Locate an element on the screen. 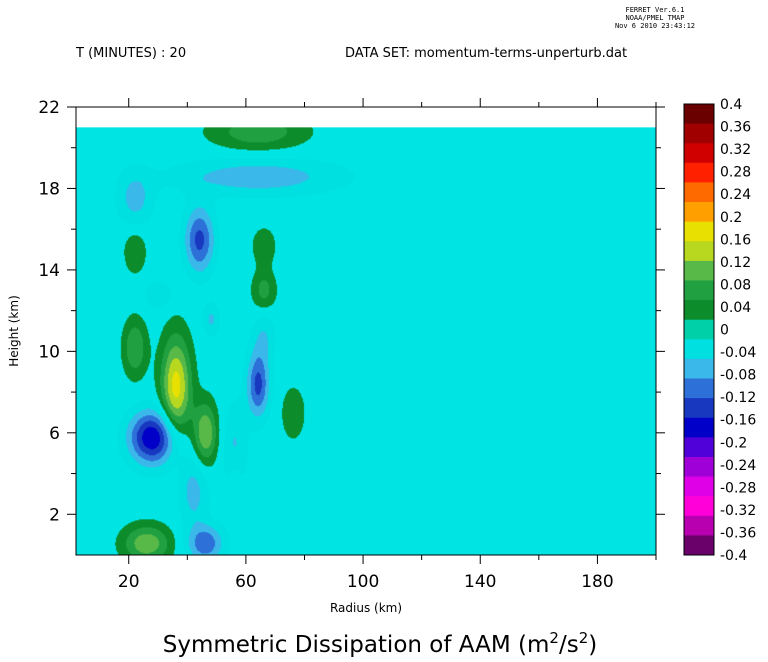  y-axis-label: Height (km) is located at coordinates (14, 330).